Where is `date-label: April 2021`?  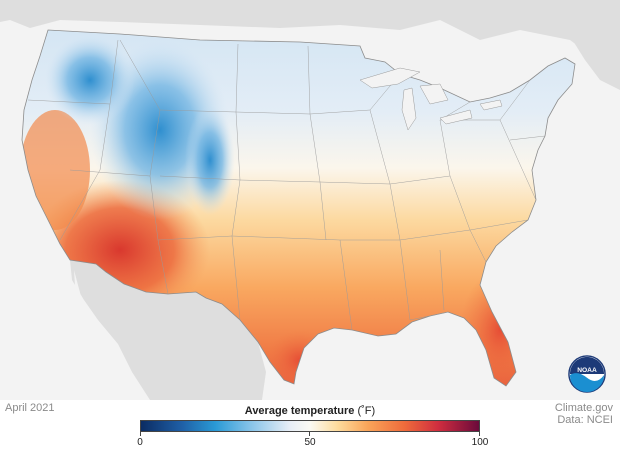
date-label: April 2021 is located at coordinates (30, 408).